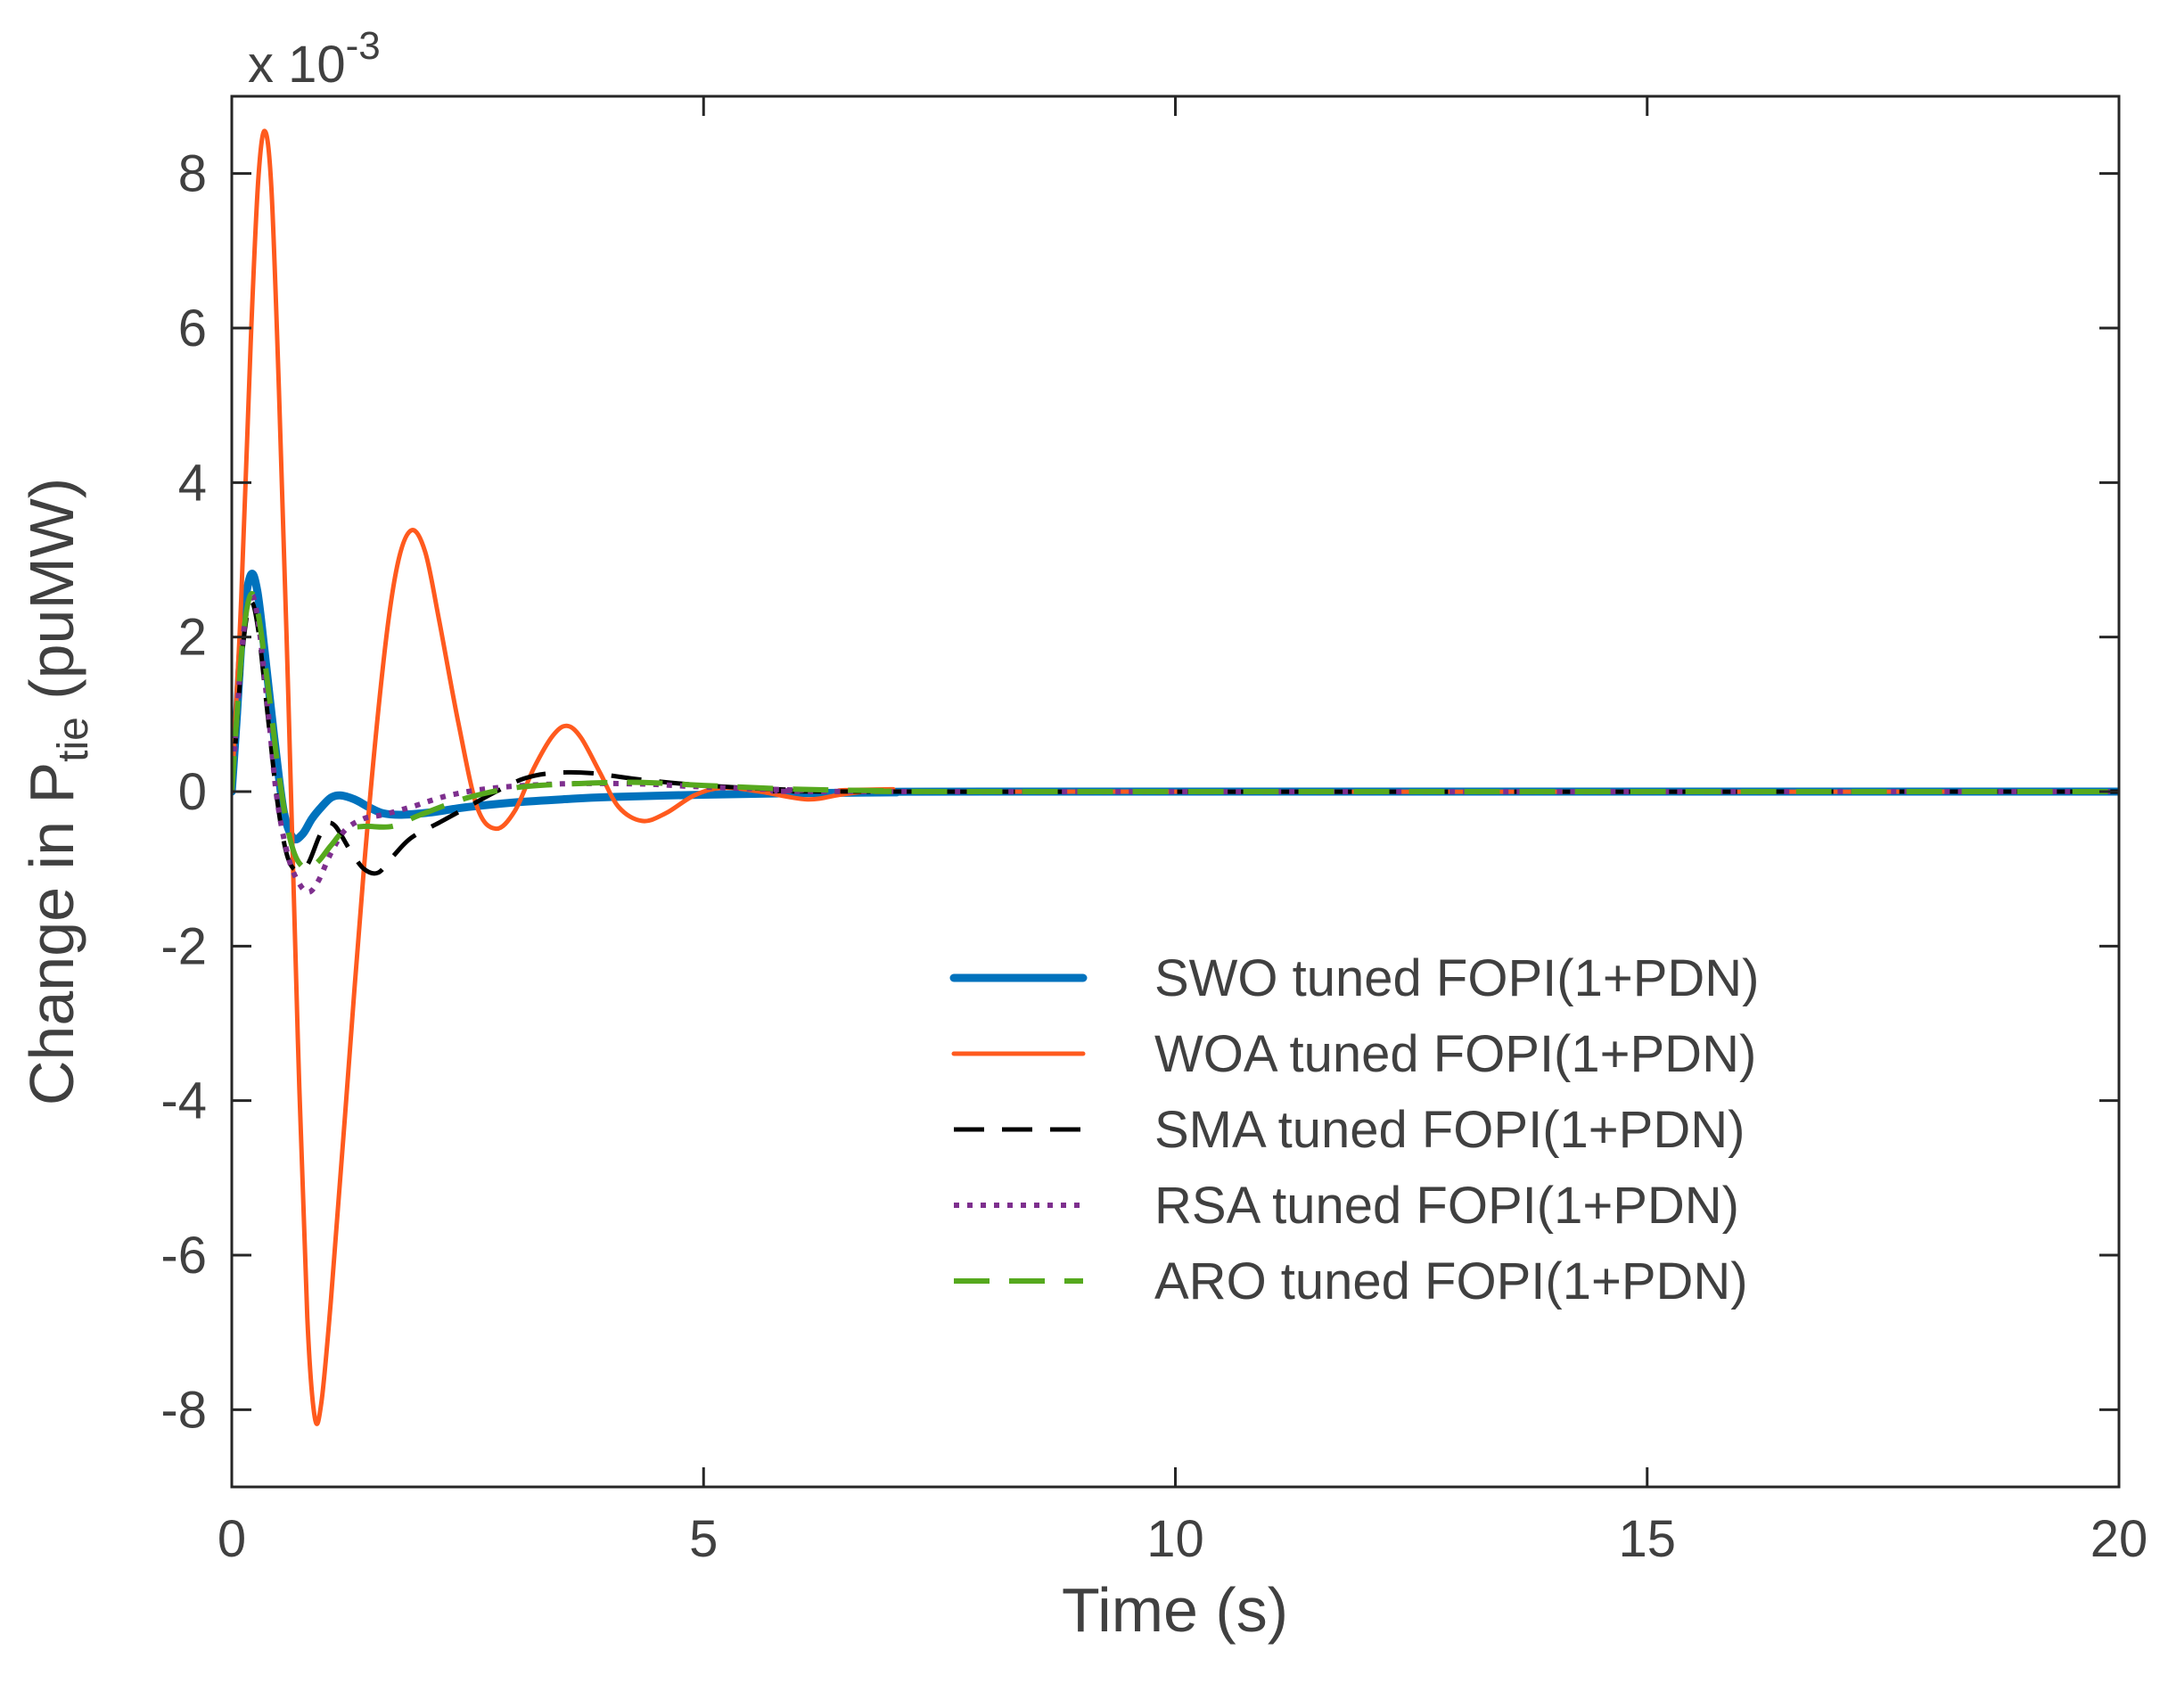 The height and width of the screenshot is (1708, 2168). Describe the element at coordinates (1175, 1539) in the screenshot. I see `x-tick-label: 10` at that location.